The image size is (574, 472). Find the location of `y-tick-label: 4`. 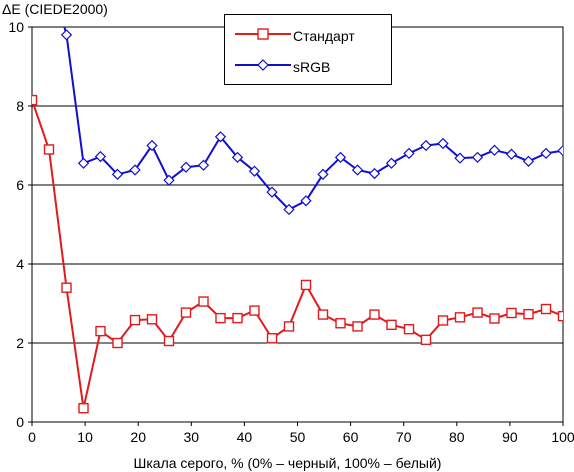

y-tick-label: 4 is located at coordinates (20, 264).